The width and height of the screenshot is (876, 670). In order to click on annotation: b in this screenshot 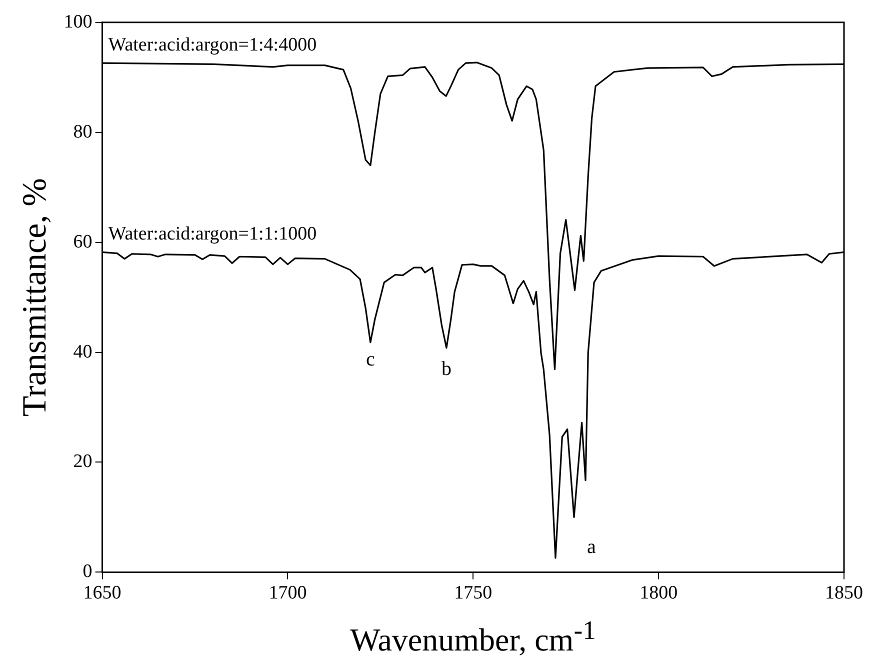, I will do `click(446, 369)`.